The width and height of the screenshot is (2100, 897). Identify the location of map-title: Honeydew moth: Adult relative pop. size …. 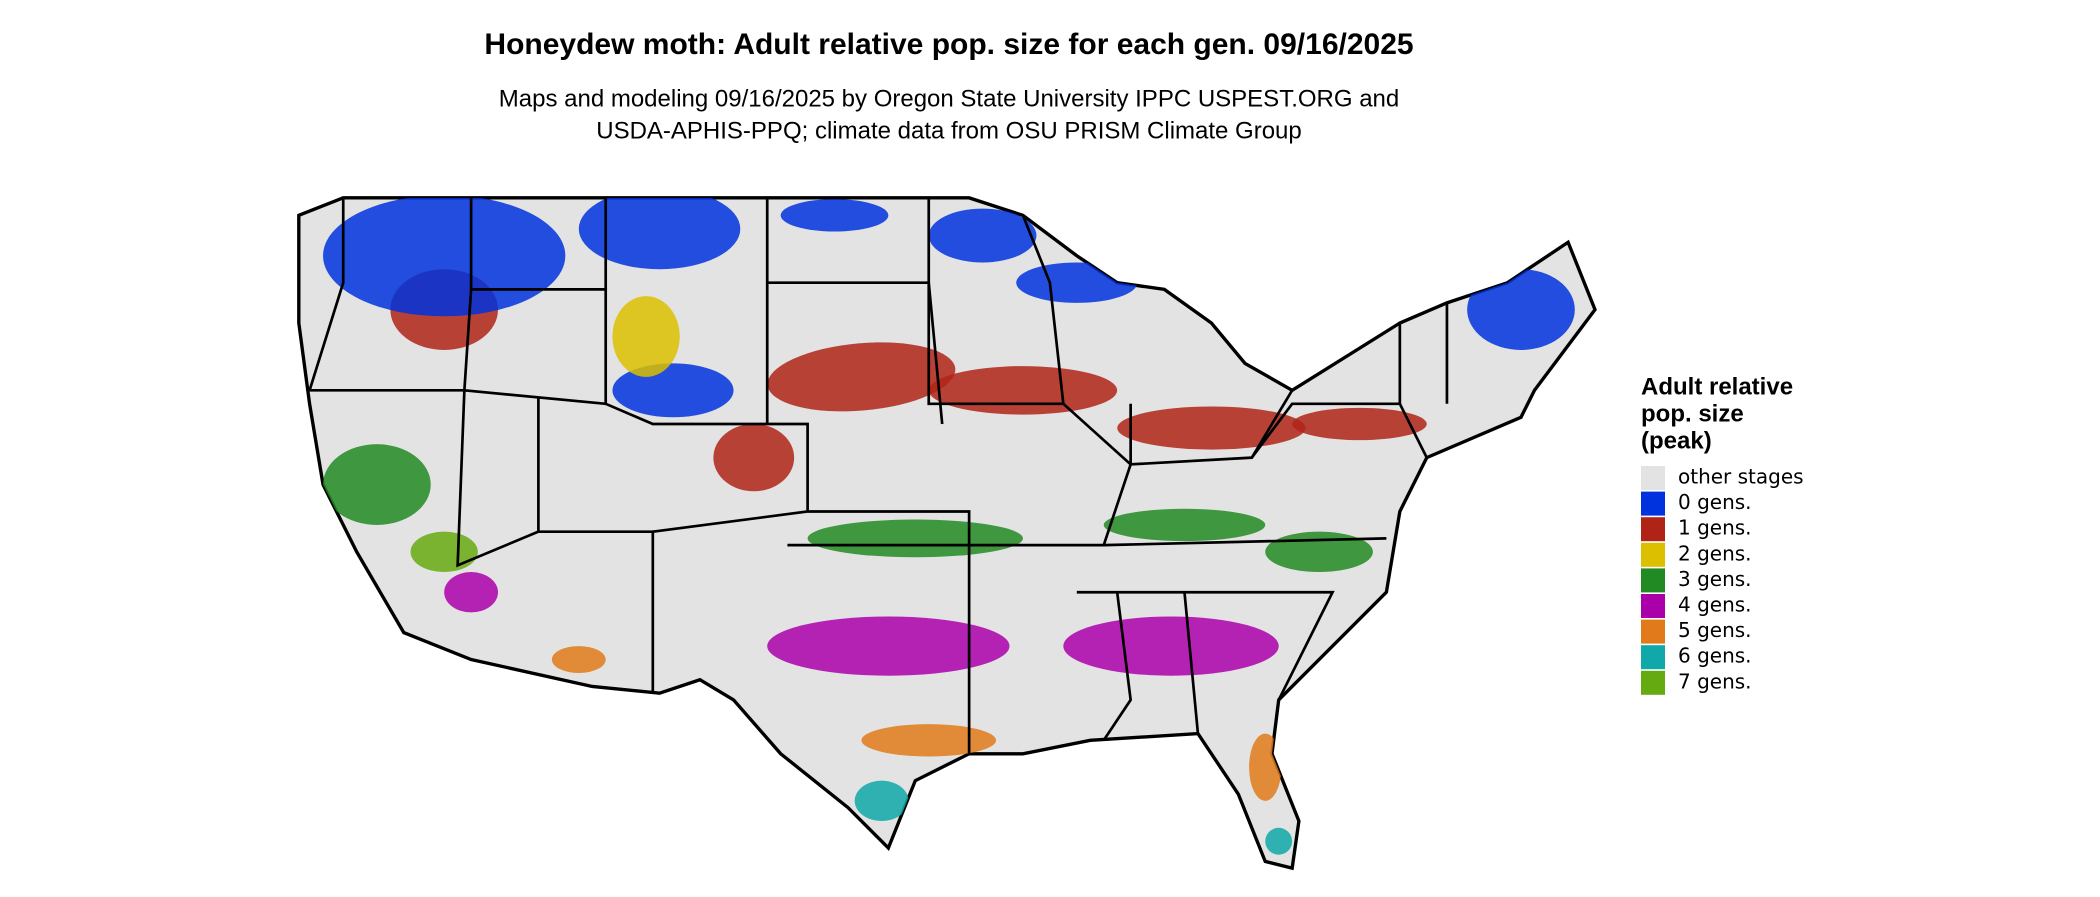
(948, 44).